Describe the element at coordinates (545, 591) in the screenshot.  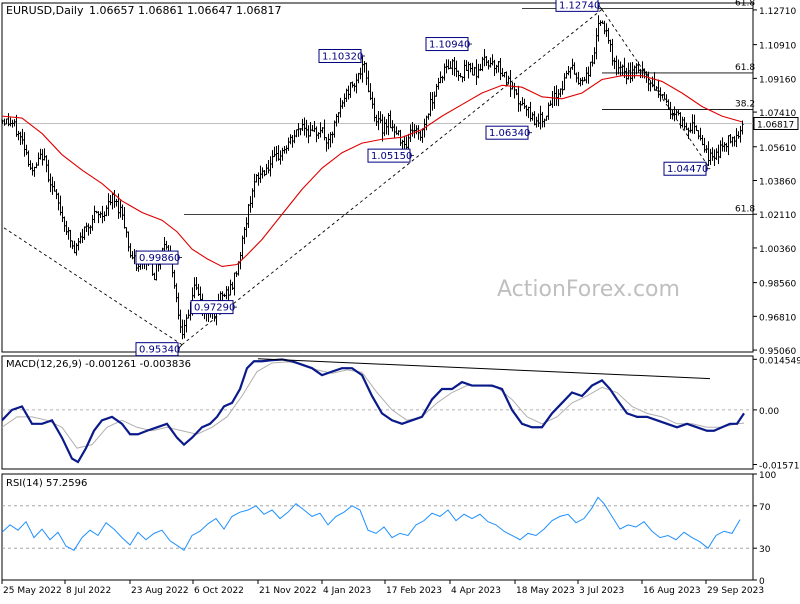
I see `x-tick-label: 18 May 2023` at that location.